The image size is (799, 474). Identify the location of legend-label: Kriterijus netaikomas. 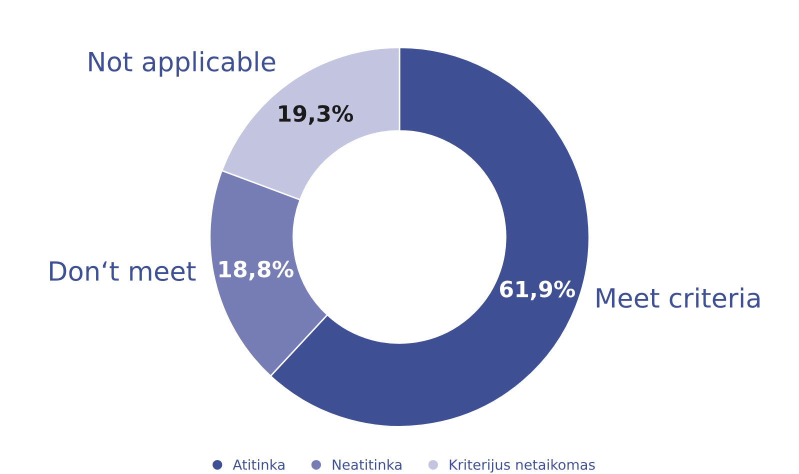
(522, 466).